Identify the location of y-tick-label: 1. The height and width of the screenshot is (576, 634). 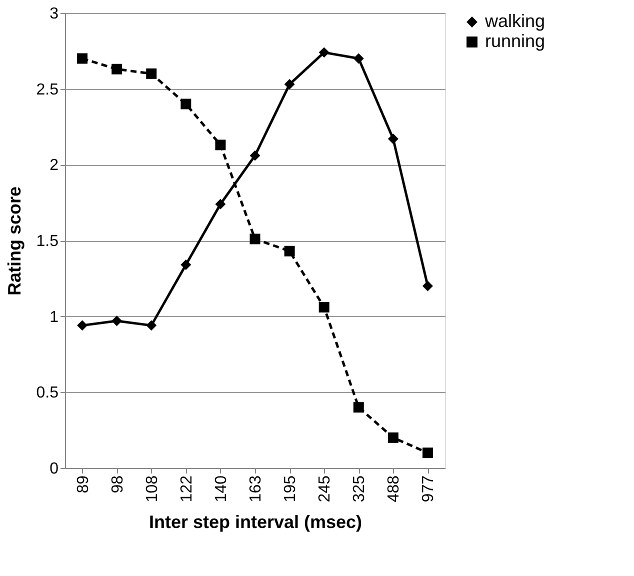
(54, 317).